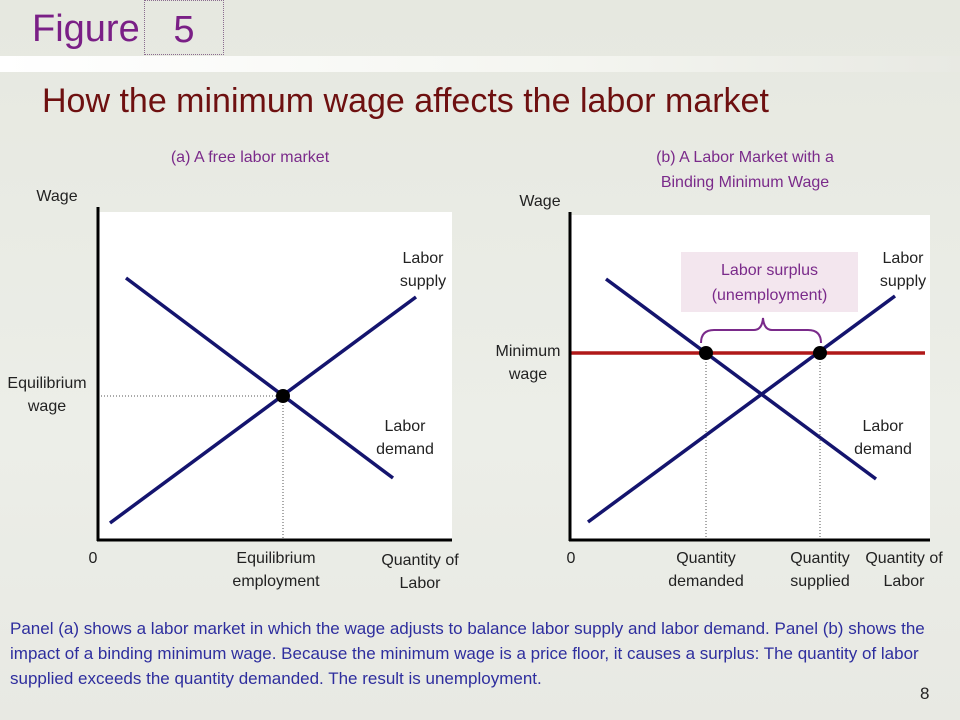 The height and width of the screenshot is (720, 960). I want to click on panel-b-origin: 0, so click(571, 558).